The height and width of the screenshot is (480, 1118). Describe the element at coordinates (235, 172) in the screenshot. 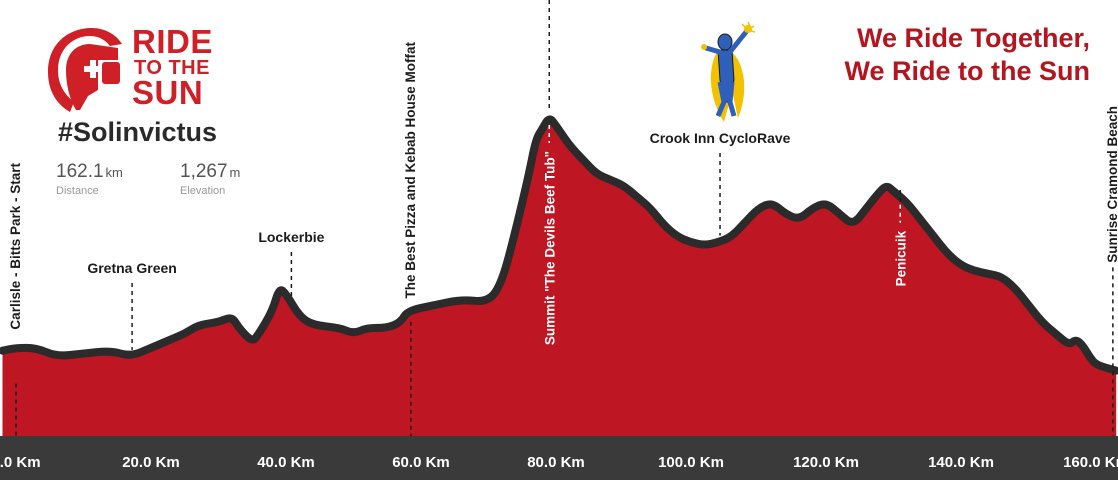

I see `elevation-unit: m` at that location.